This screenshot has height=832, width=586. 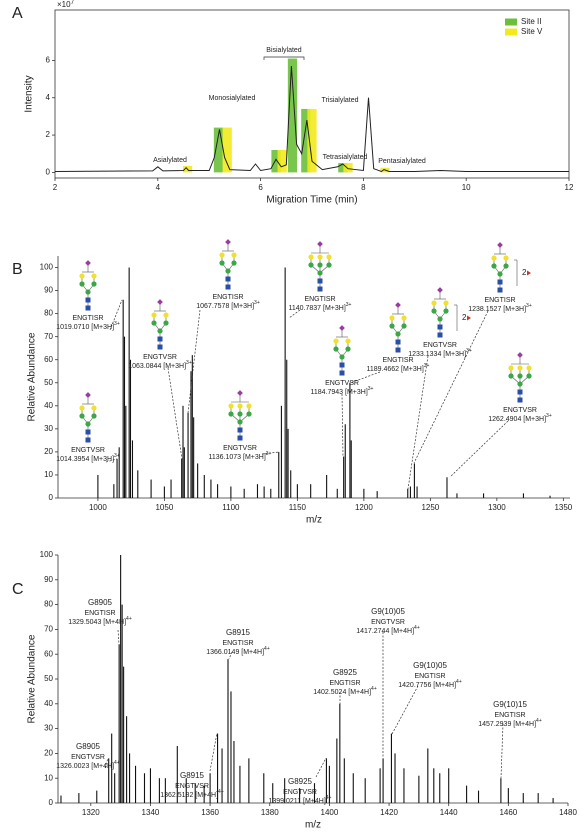 What do you see at coordinates (73, 3) in the screenshot?
I see `scale-exponent: 7` at bounding box center [73, 3].